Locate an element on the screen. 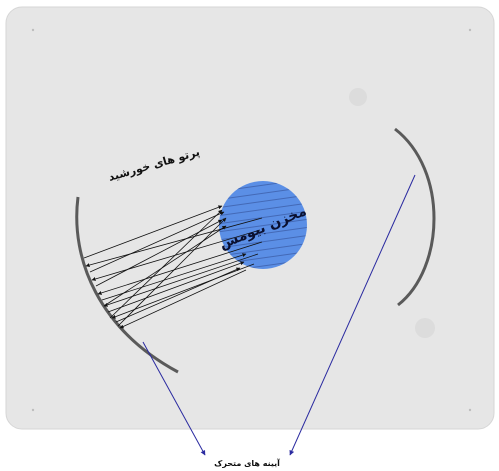 The height and width of the screenshot is (471, 499). pointer-line-left is located at coordinates (174, 398).